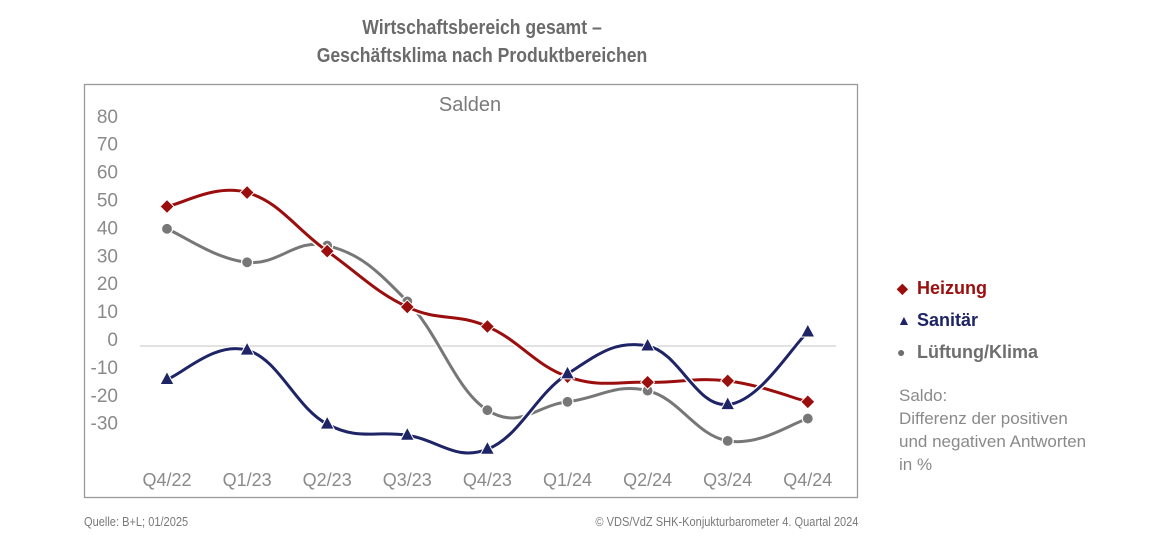 The width and height of the screenshot is (1170, 552). I want to click on x-tick-label: Q1/24, so click(567, 480).